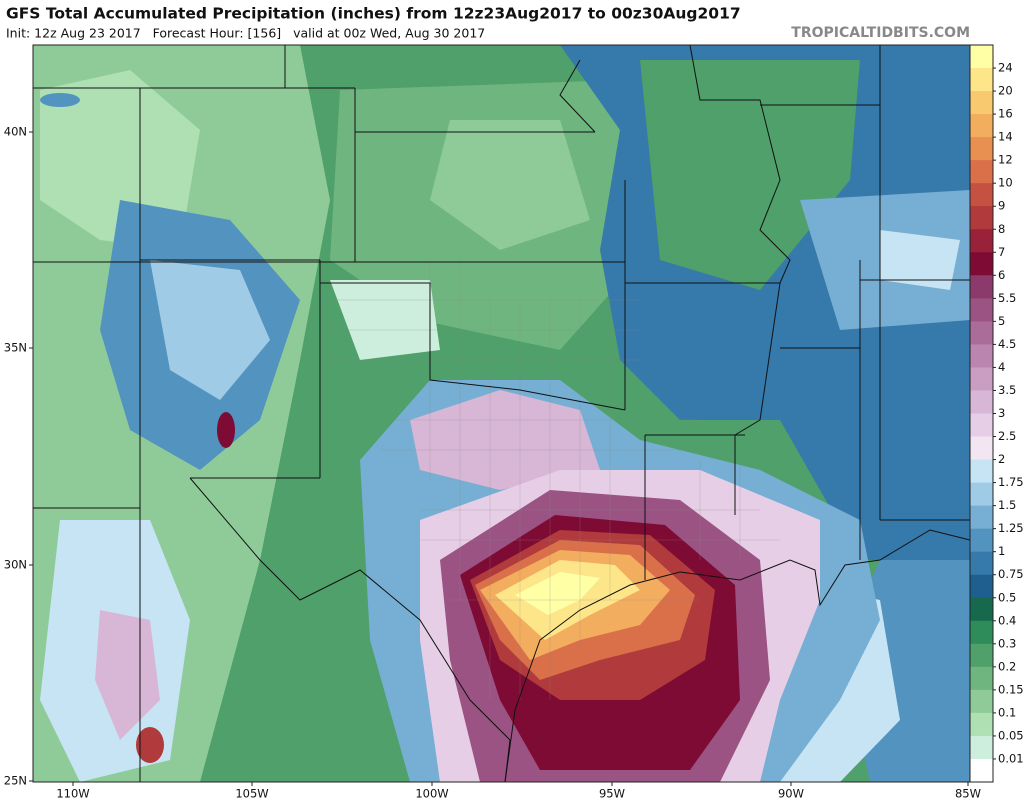 The width and height of the screenshot is (1024, 801). What do you see at coordinates (1005, 68) in the screenshot?
I see `colorbar-label: 24` at bounding box center [1005, 68].